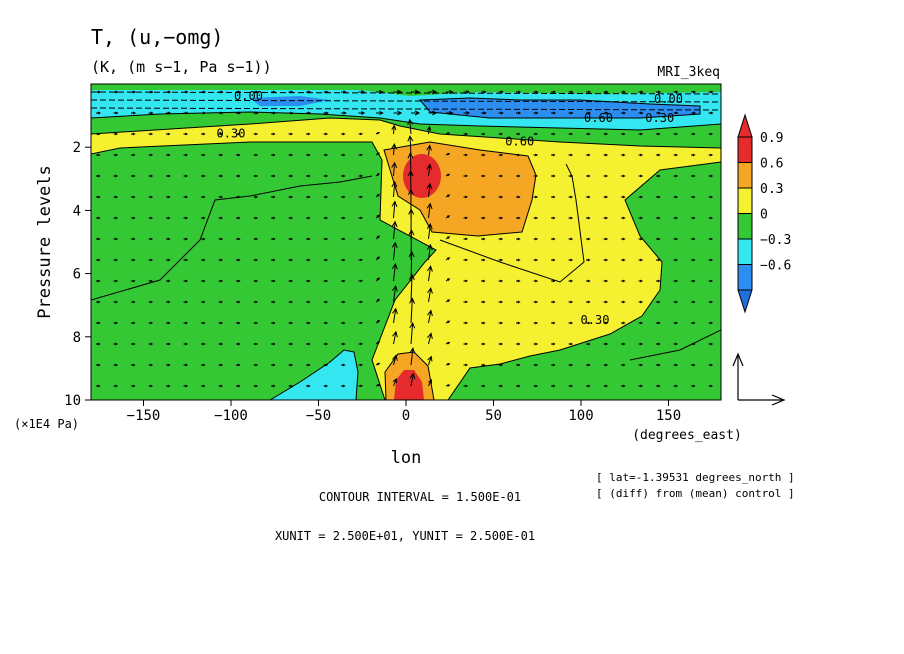 This screenshot has width=904, height=654. Describe the element at coordinates (77, 211) in the screenshot. I see `y-tick-label: 4` at that location.